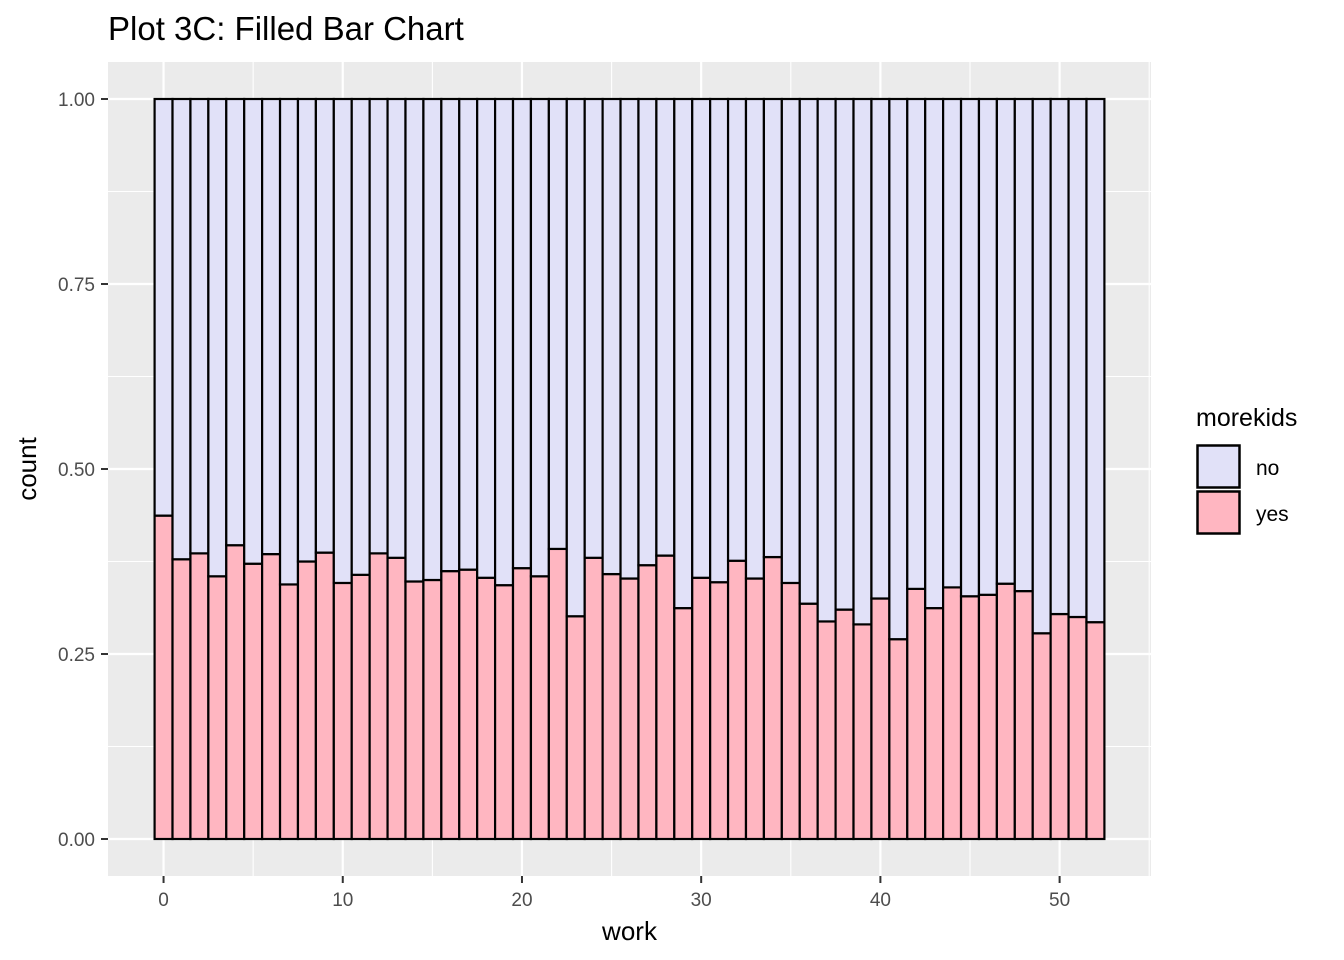 Image resolution: width=1344 pixels, height=960 pixels. Describe the element at coordinates (1246, 469) in the screenshot. I see `legend: morekids no yes` at that location.